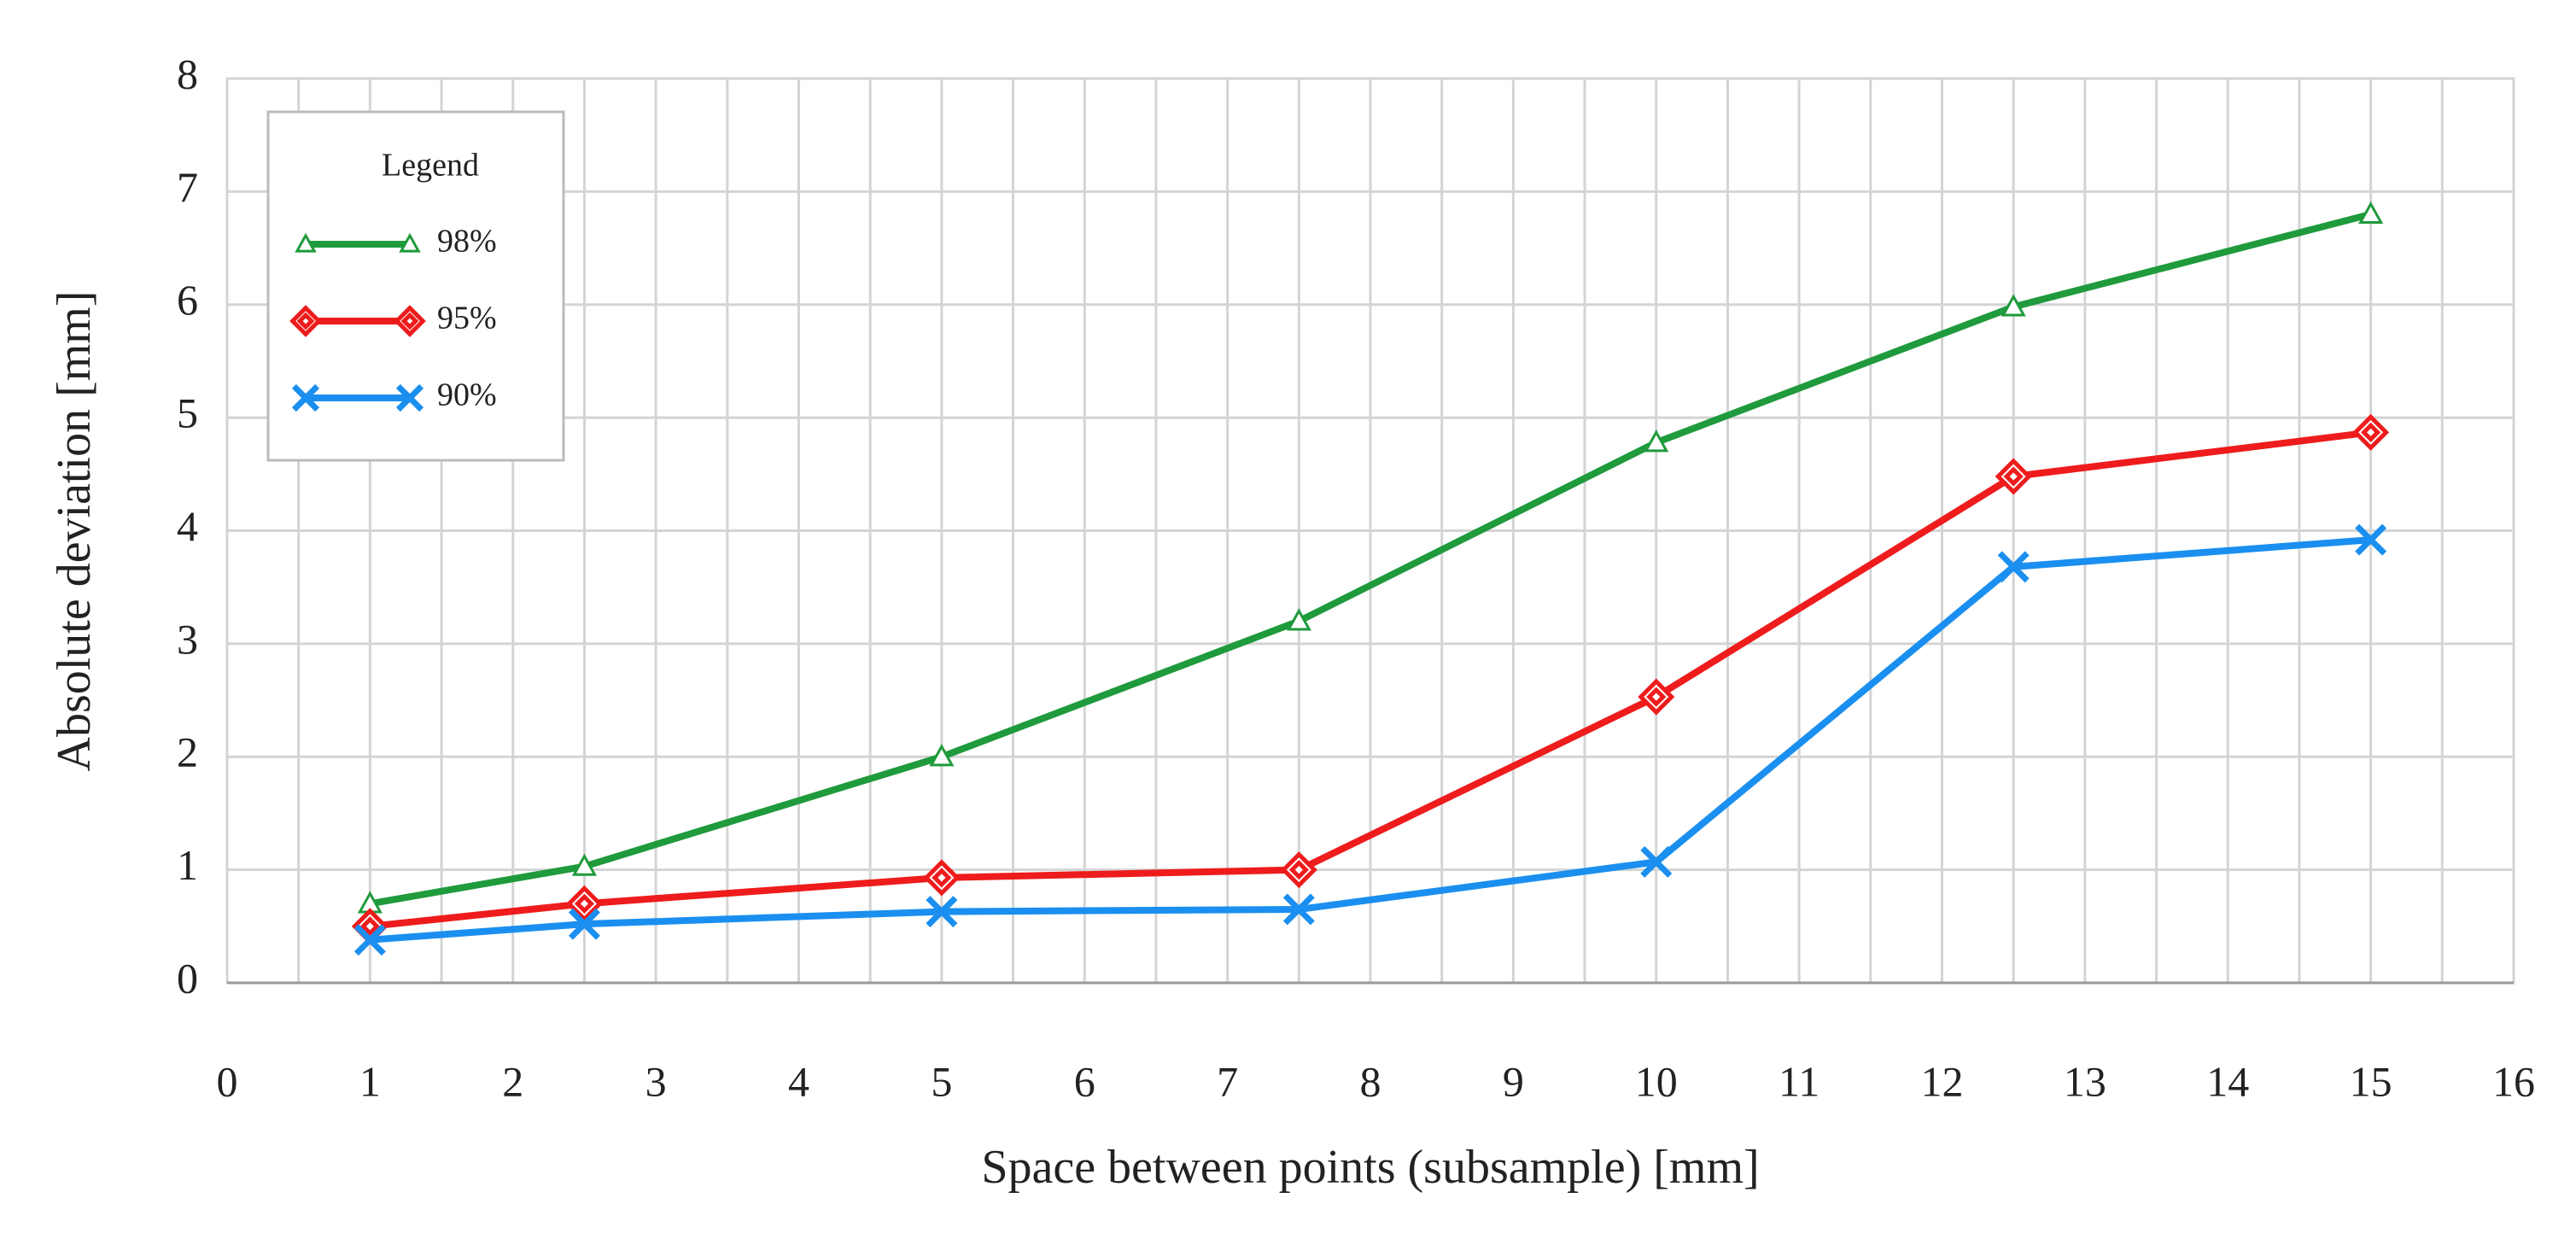 This screenshot has width=2576, height=1239. What do you see at coordinates (2227, 1081) in the screenshot?
I see `x-tick-label: 14` at bounding box center [2227, 1081].